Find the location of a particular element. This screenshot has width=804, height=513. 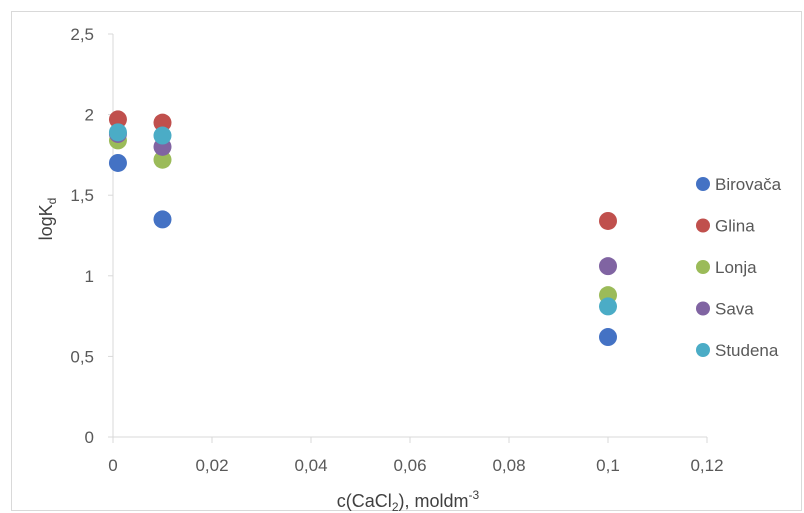

y-tick-label: 0 is located at coordinates (89, 437).